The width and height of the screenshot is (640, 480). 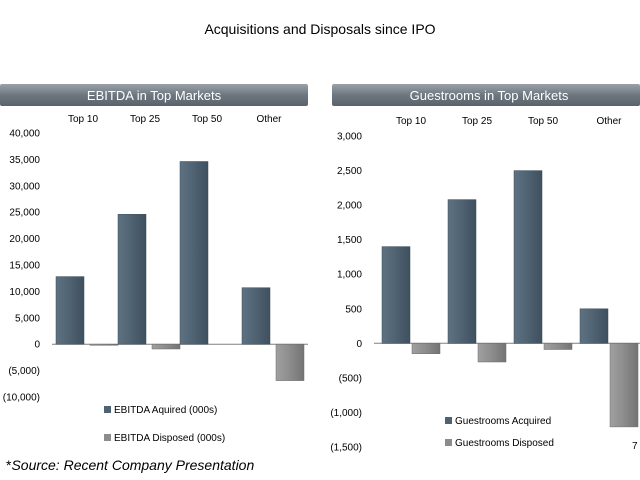 What do you see at coordinates (24, 160) in the screenshot?
I see `ebitda-ytick-label: 35,000` at bounding box center [24, 160].